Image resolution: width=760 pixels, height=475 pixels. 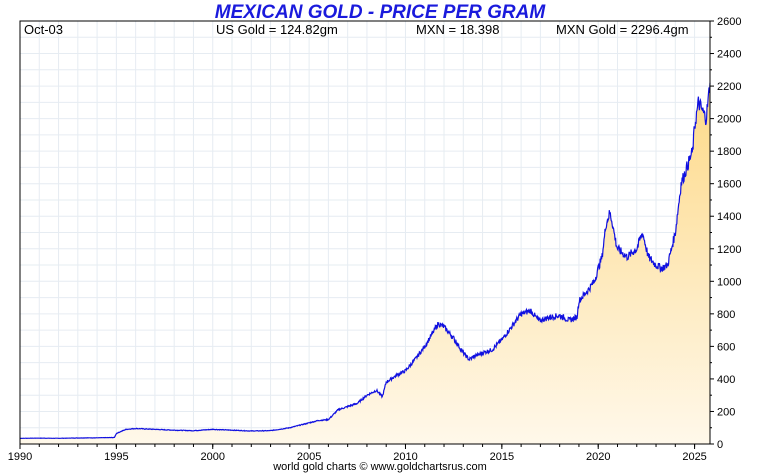 What do you see at coordinates (212, 457) in the screenshot?
I see `x-tick-label: 2000` at bounding box center [212, 457].